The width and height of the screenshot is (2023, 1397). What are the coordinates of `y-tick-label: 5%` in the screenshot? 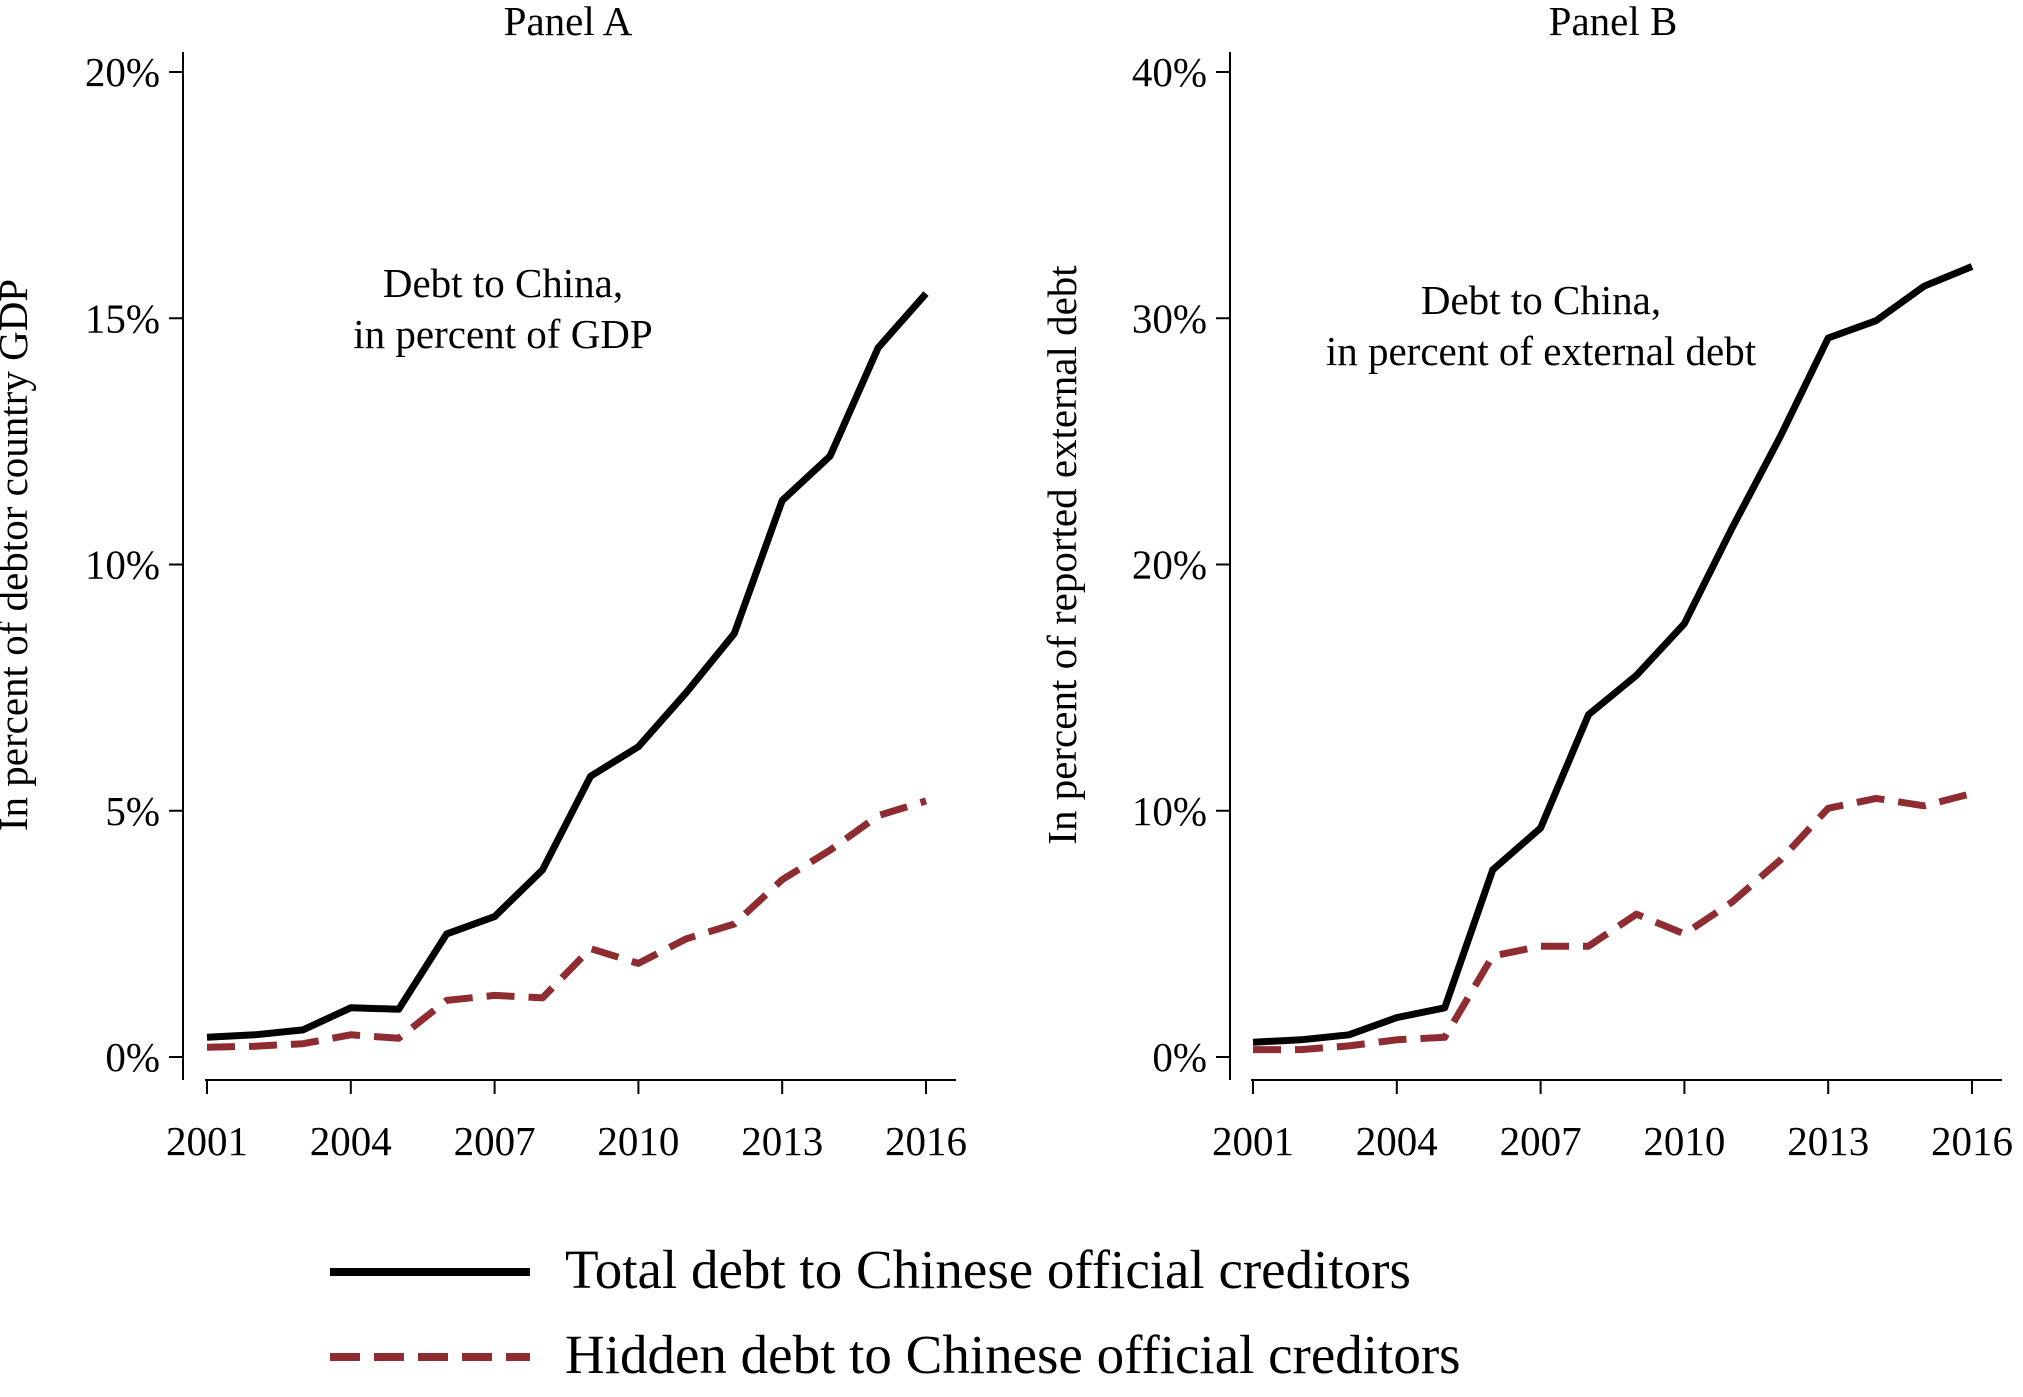 It's located at (132, 811).